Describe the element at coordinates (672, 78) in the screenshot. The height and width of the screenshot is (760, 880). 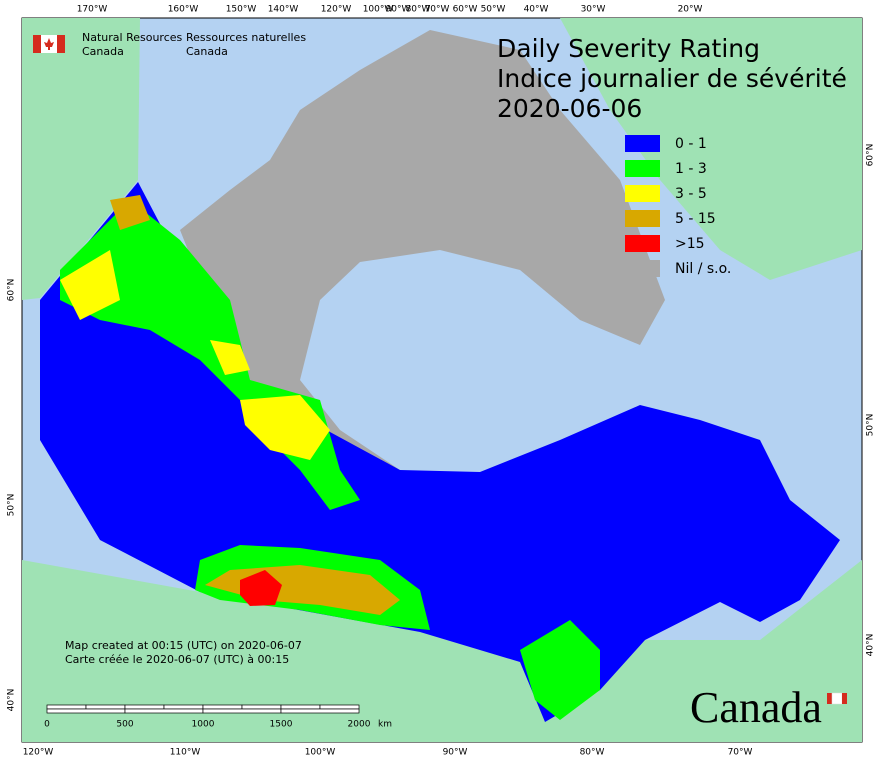
I see `map-title: Indice journalier de sévérité` at that location.